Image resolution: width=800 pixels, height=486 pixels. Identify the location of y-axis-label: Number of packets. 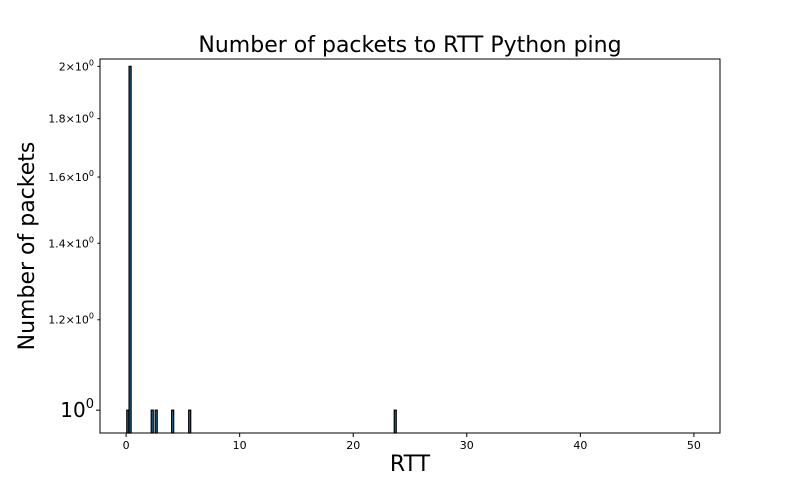
(27, 246).